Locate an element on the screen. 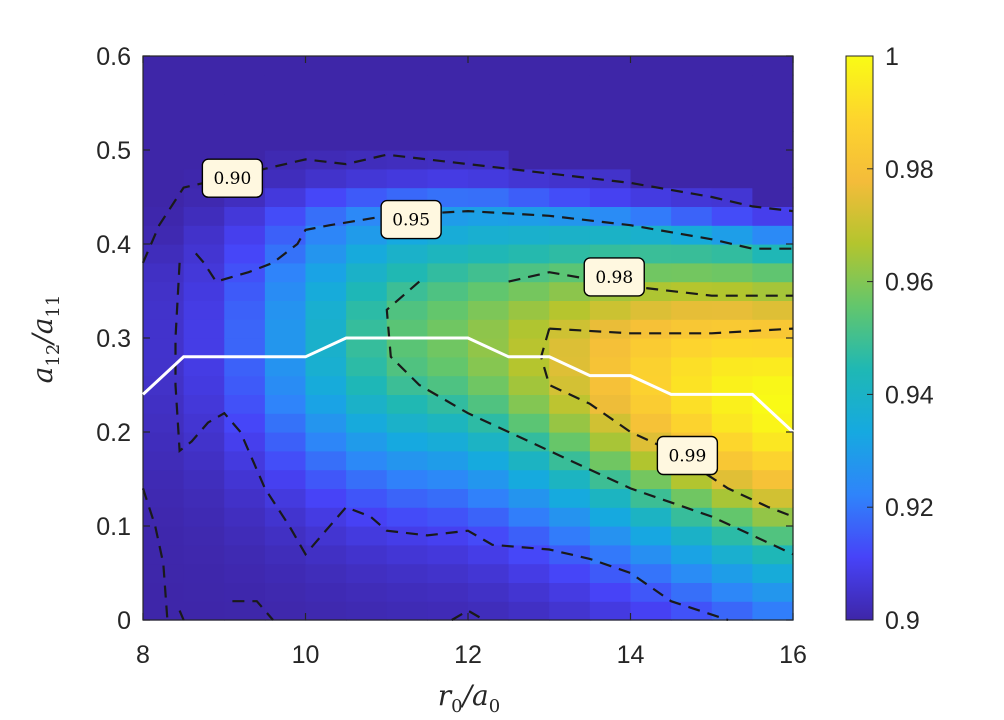 The height and width of the screenshot is (720, 1004). contour-label-box is located at coordinates (687, 455).